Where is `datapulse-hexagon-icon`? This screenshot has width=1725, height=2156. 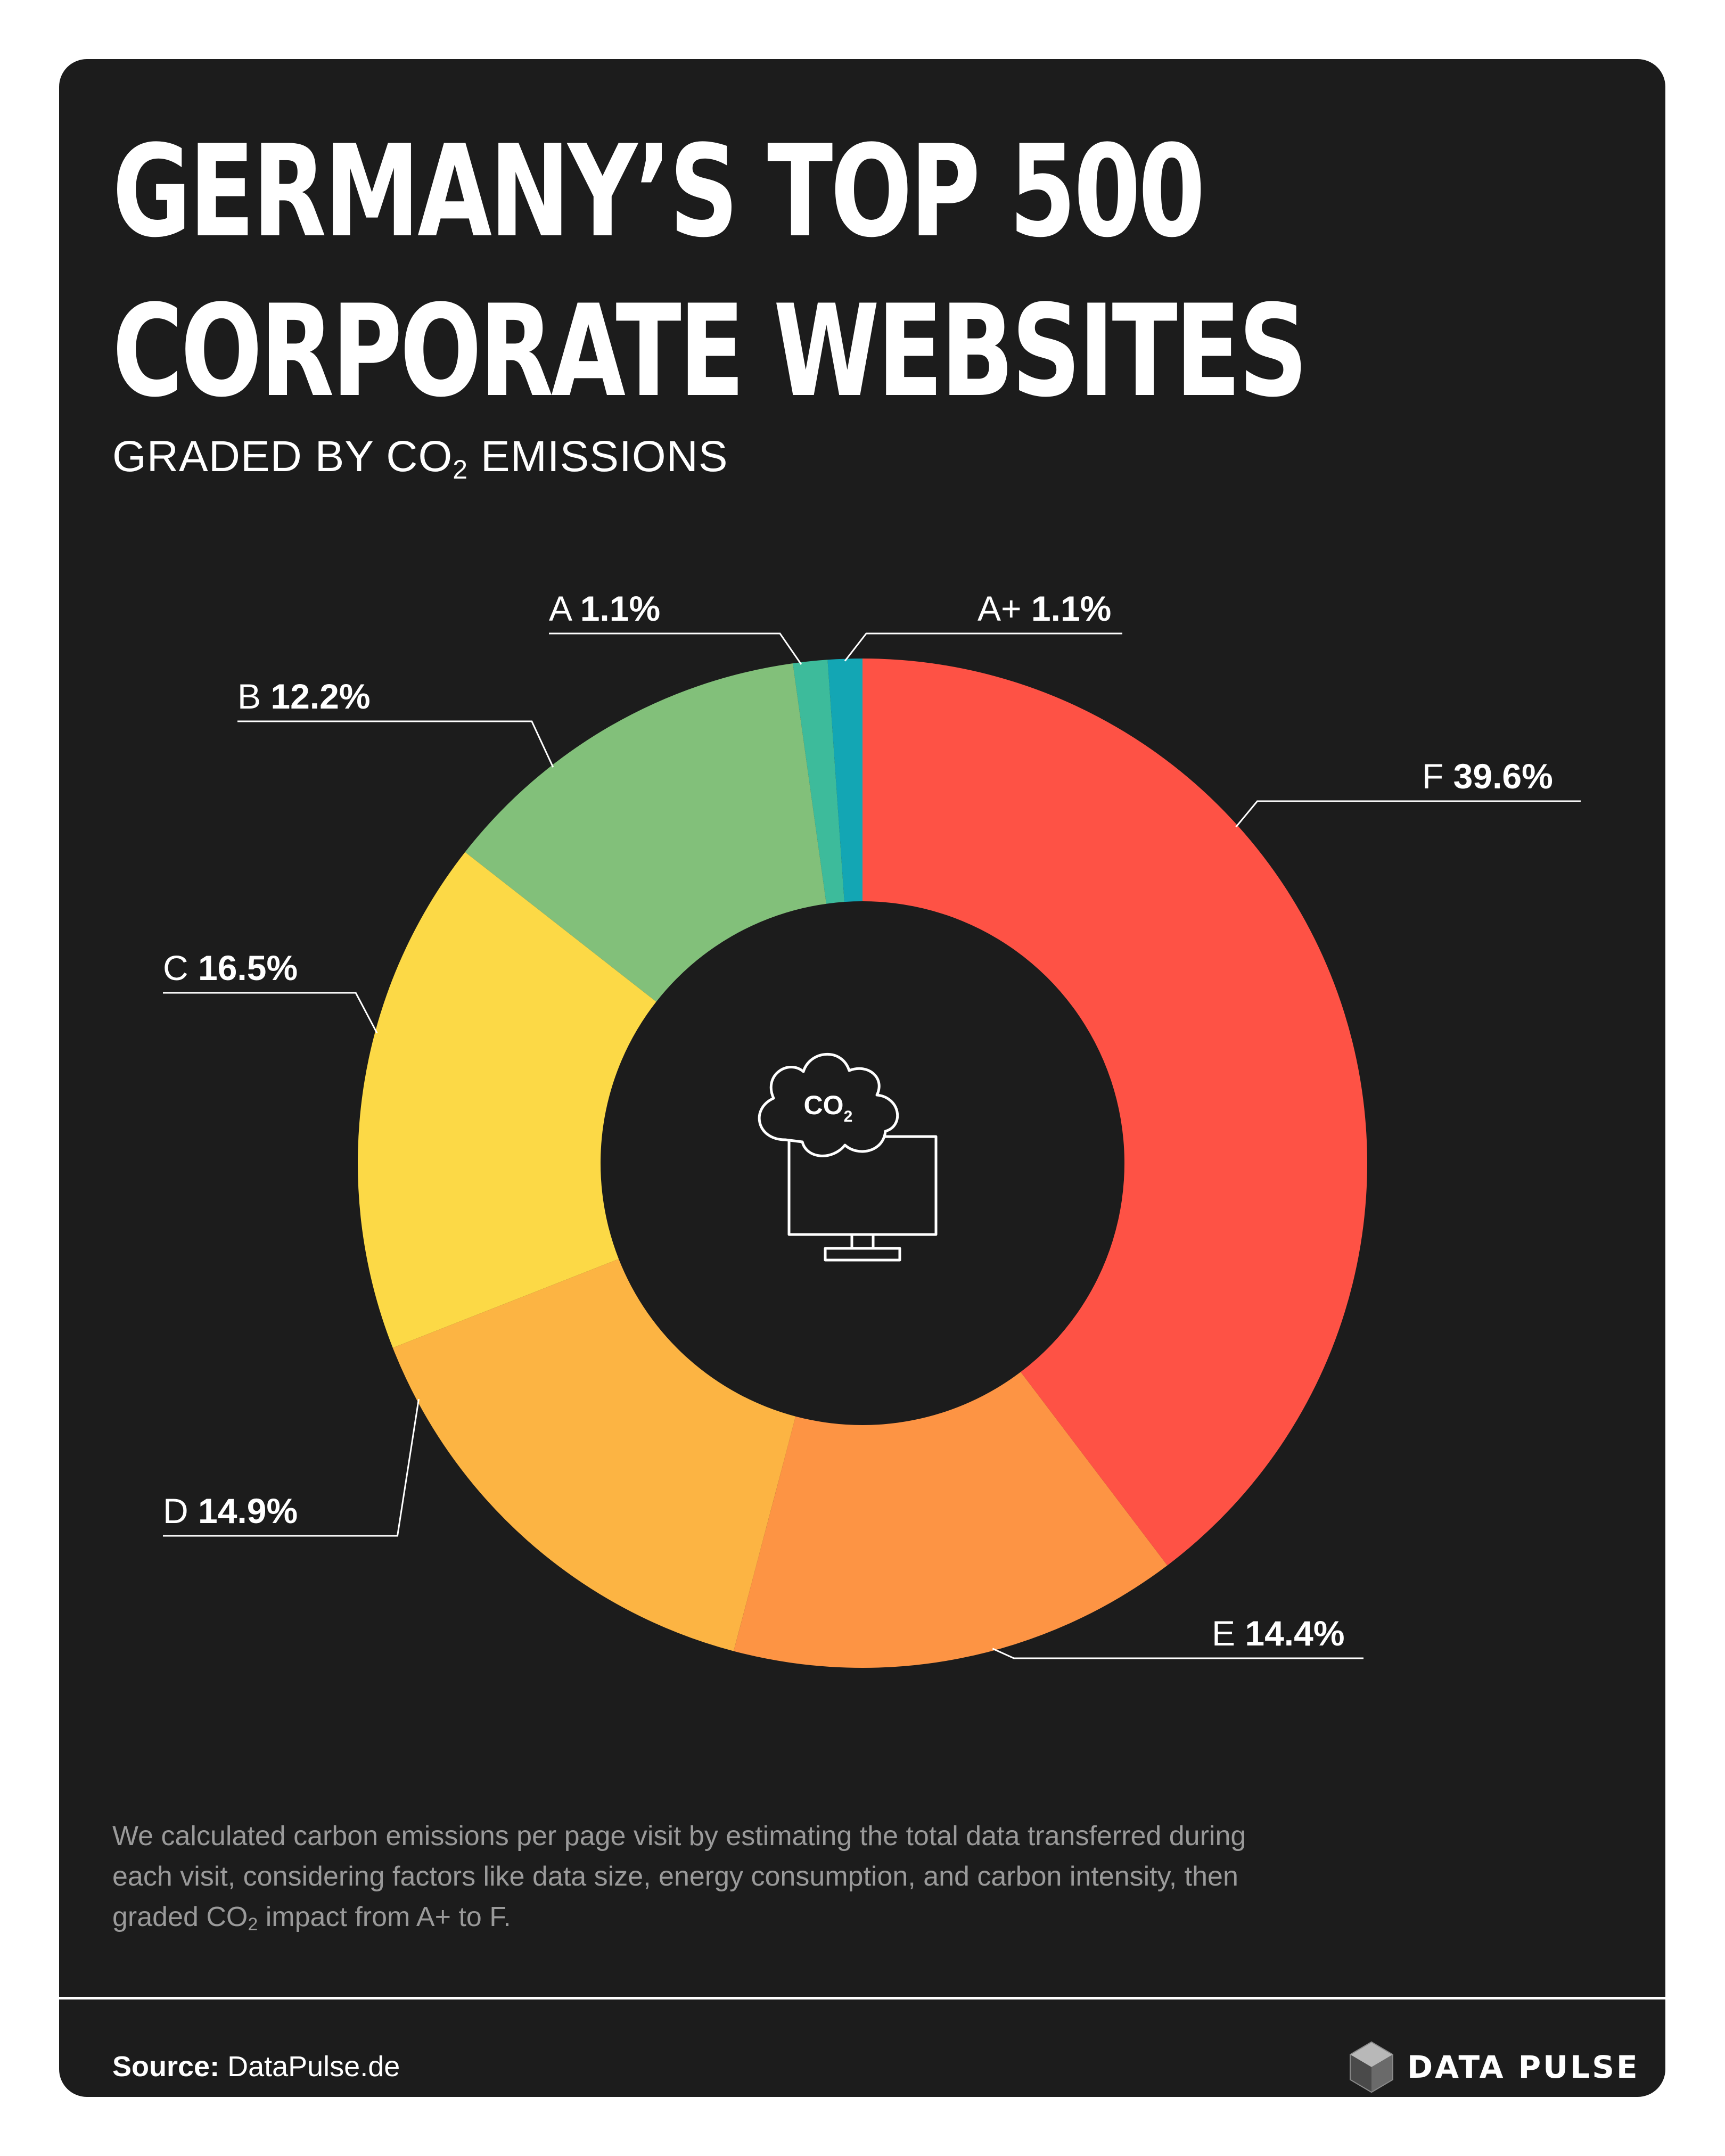
datapulse-hexagon-icon is located at coordinates (1372, 2067).